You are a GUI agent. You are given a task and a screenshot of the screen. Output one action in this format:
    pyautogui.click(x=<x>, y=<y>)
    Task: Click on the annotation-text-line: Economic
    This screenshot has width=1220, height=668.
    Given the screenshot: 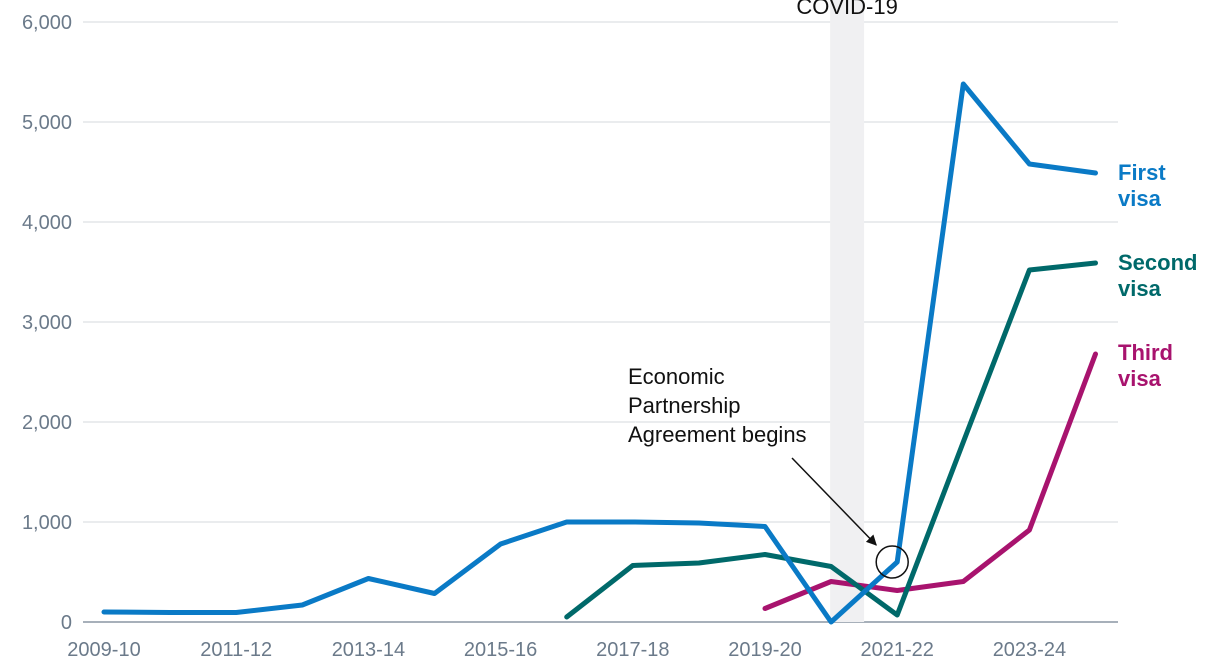 What is the action you would take?
    pyautogui.click(x=676, y=376)
    